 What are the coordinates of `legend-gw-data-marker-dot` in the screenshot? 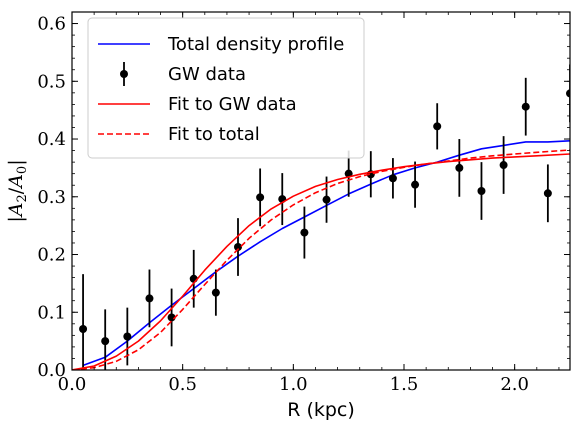 It's located at (124, 74).